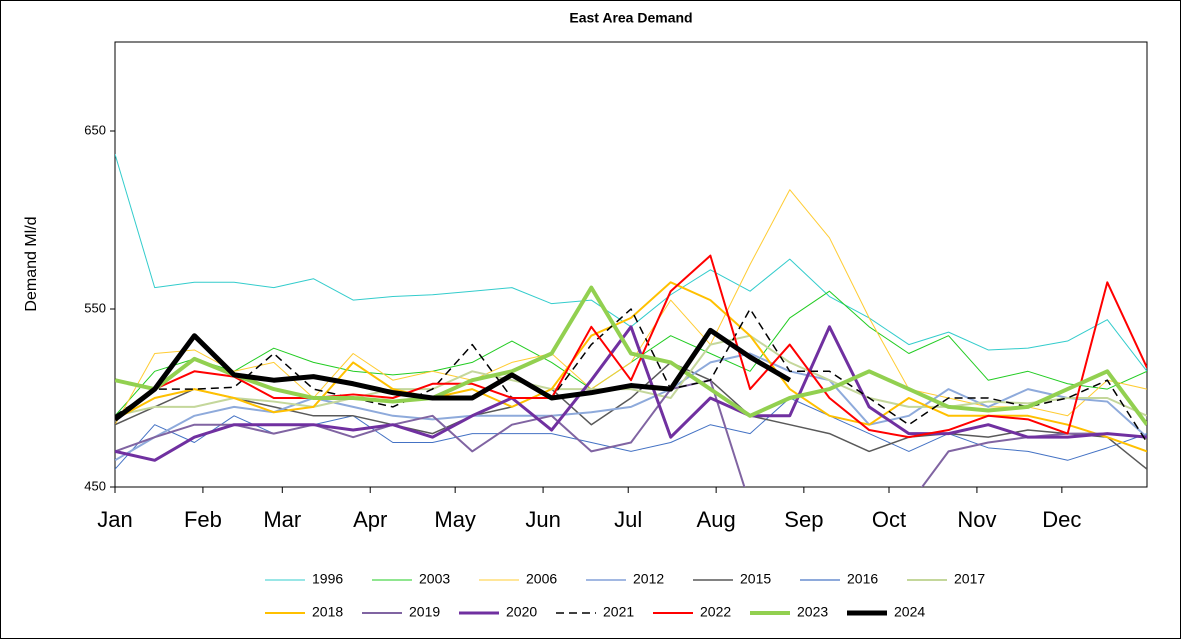 The width and height of the screenshot is (1182, 640). What do you see at coordinates (648, 579) in the screenshot?
I see `legend-label: 2012` at bounding box center [648, 579].